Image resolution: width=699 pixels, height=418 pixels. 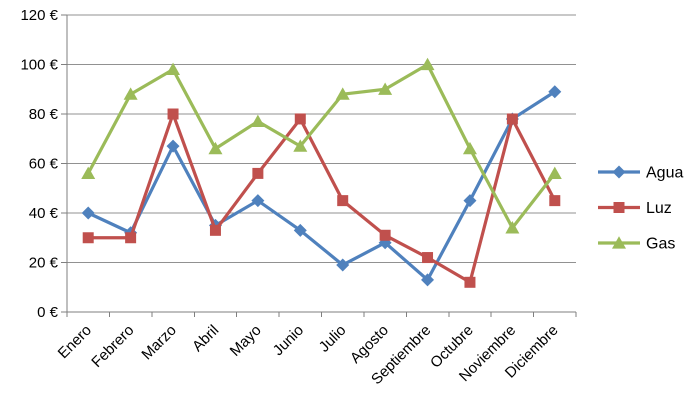 I want to click on x-axis-category-label: Abril, so click(x=205, y=338).